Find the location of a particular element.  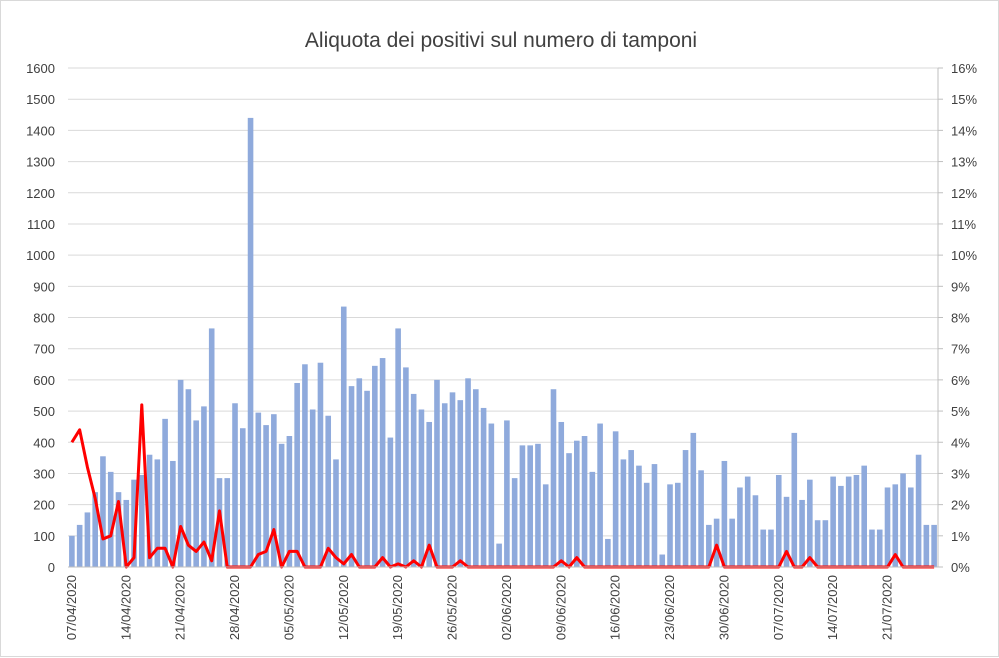

y-left-tick-label: 600 is located at coordinates (44, 380).